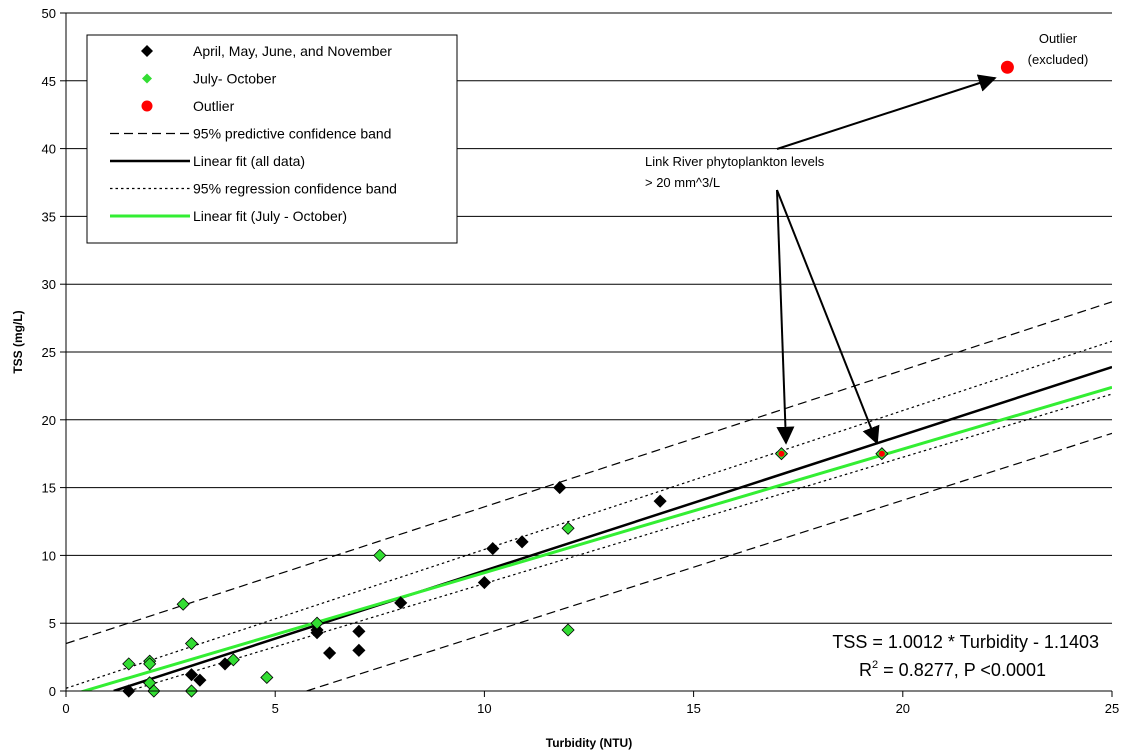 The width and height of the screenshot is (1127, 756). What do you see at coordinates (214, 106) in the screenshot?
I see `legend-label: Outlier` at bounding box center [214, 106].